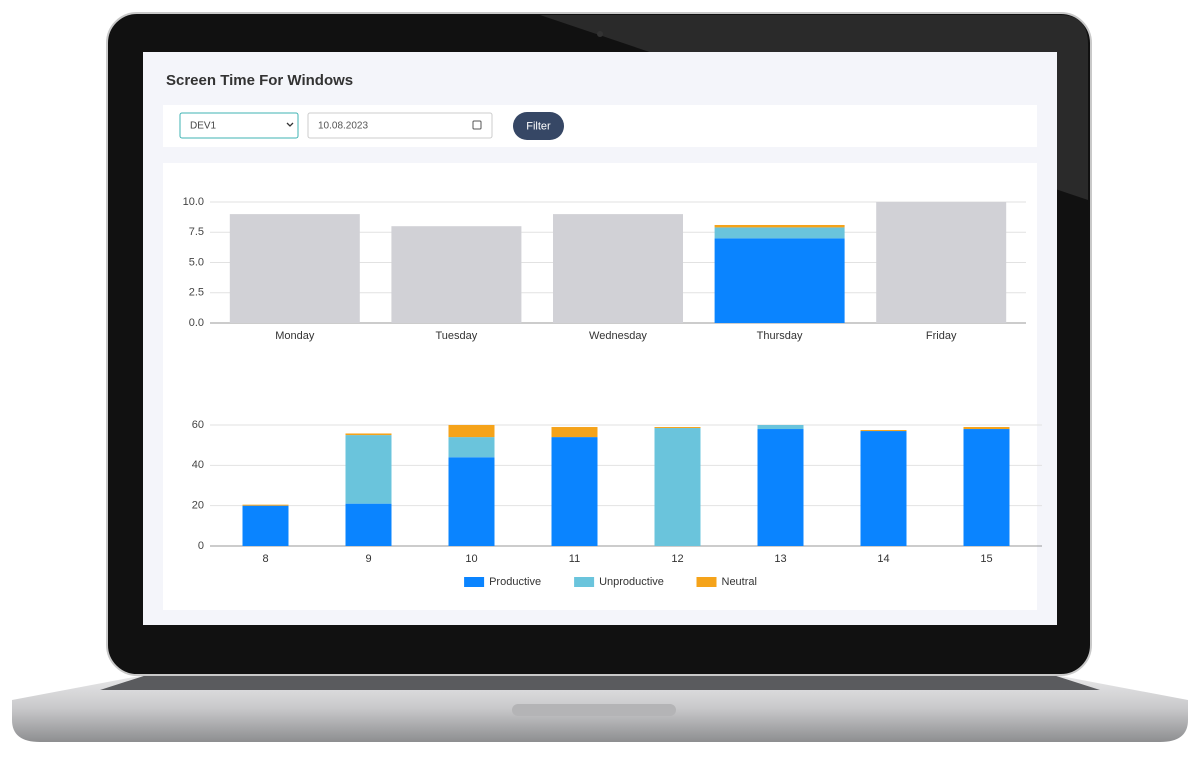 The width and height of the screenshot is (1200, 771). Describe the element at coordinates (259, 80) in the screenshot. I see `page-title: Screen Time For Windows` at that location.